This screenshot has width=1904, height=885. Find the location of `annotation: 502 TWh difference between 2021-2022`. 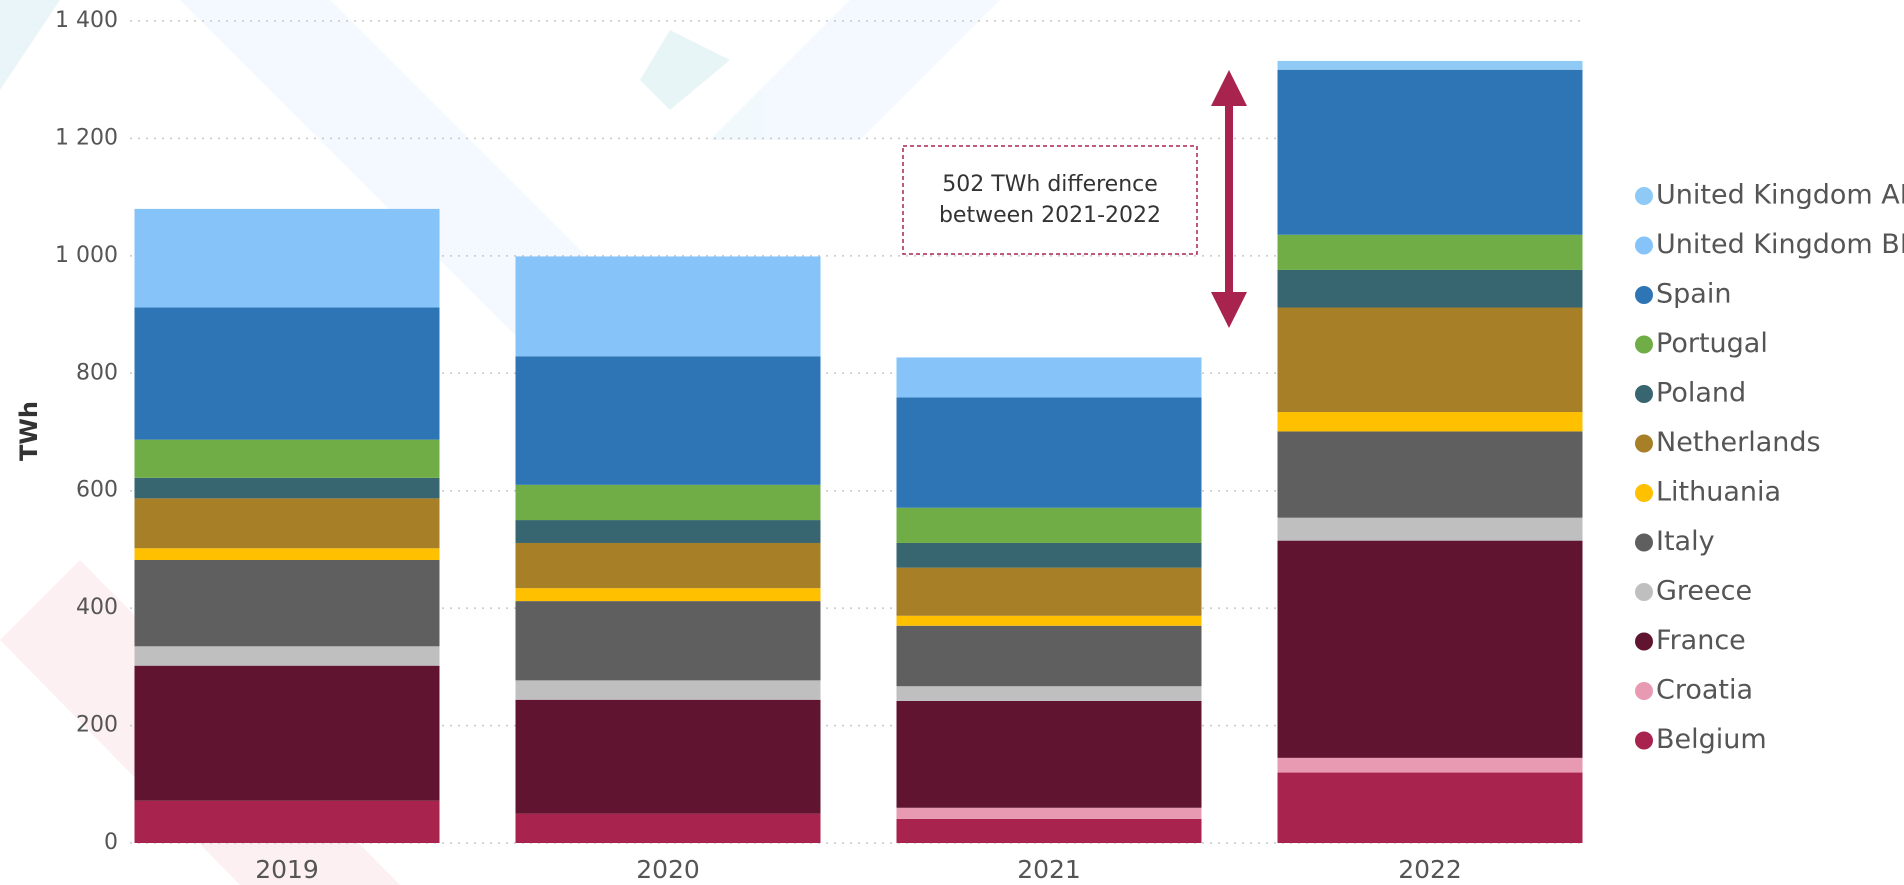

annotation: 502 TWh difference between 2021-2022 is located at coordinates (1074, 199).